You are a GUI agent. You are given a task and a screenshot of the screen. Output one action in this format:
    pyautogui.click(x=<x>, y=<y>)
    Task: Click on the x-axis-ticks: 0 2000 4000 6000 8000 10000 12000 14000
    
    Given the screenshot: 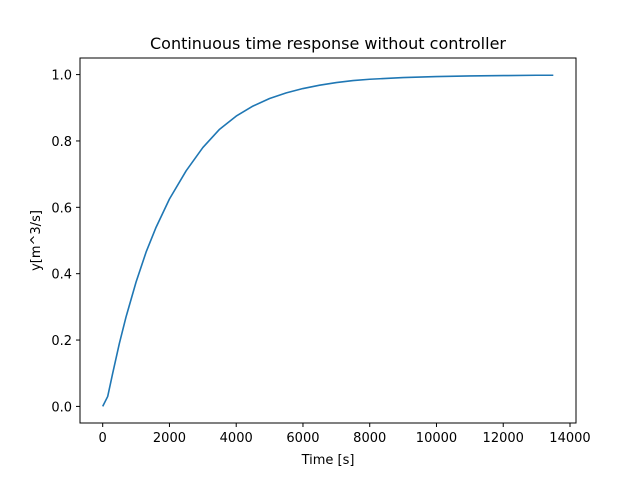 What is the action you would take?
    pyautogui.click(x=345, y=434)
    